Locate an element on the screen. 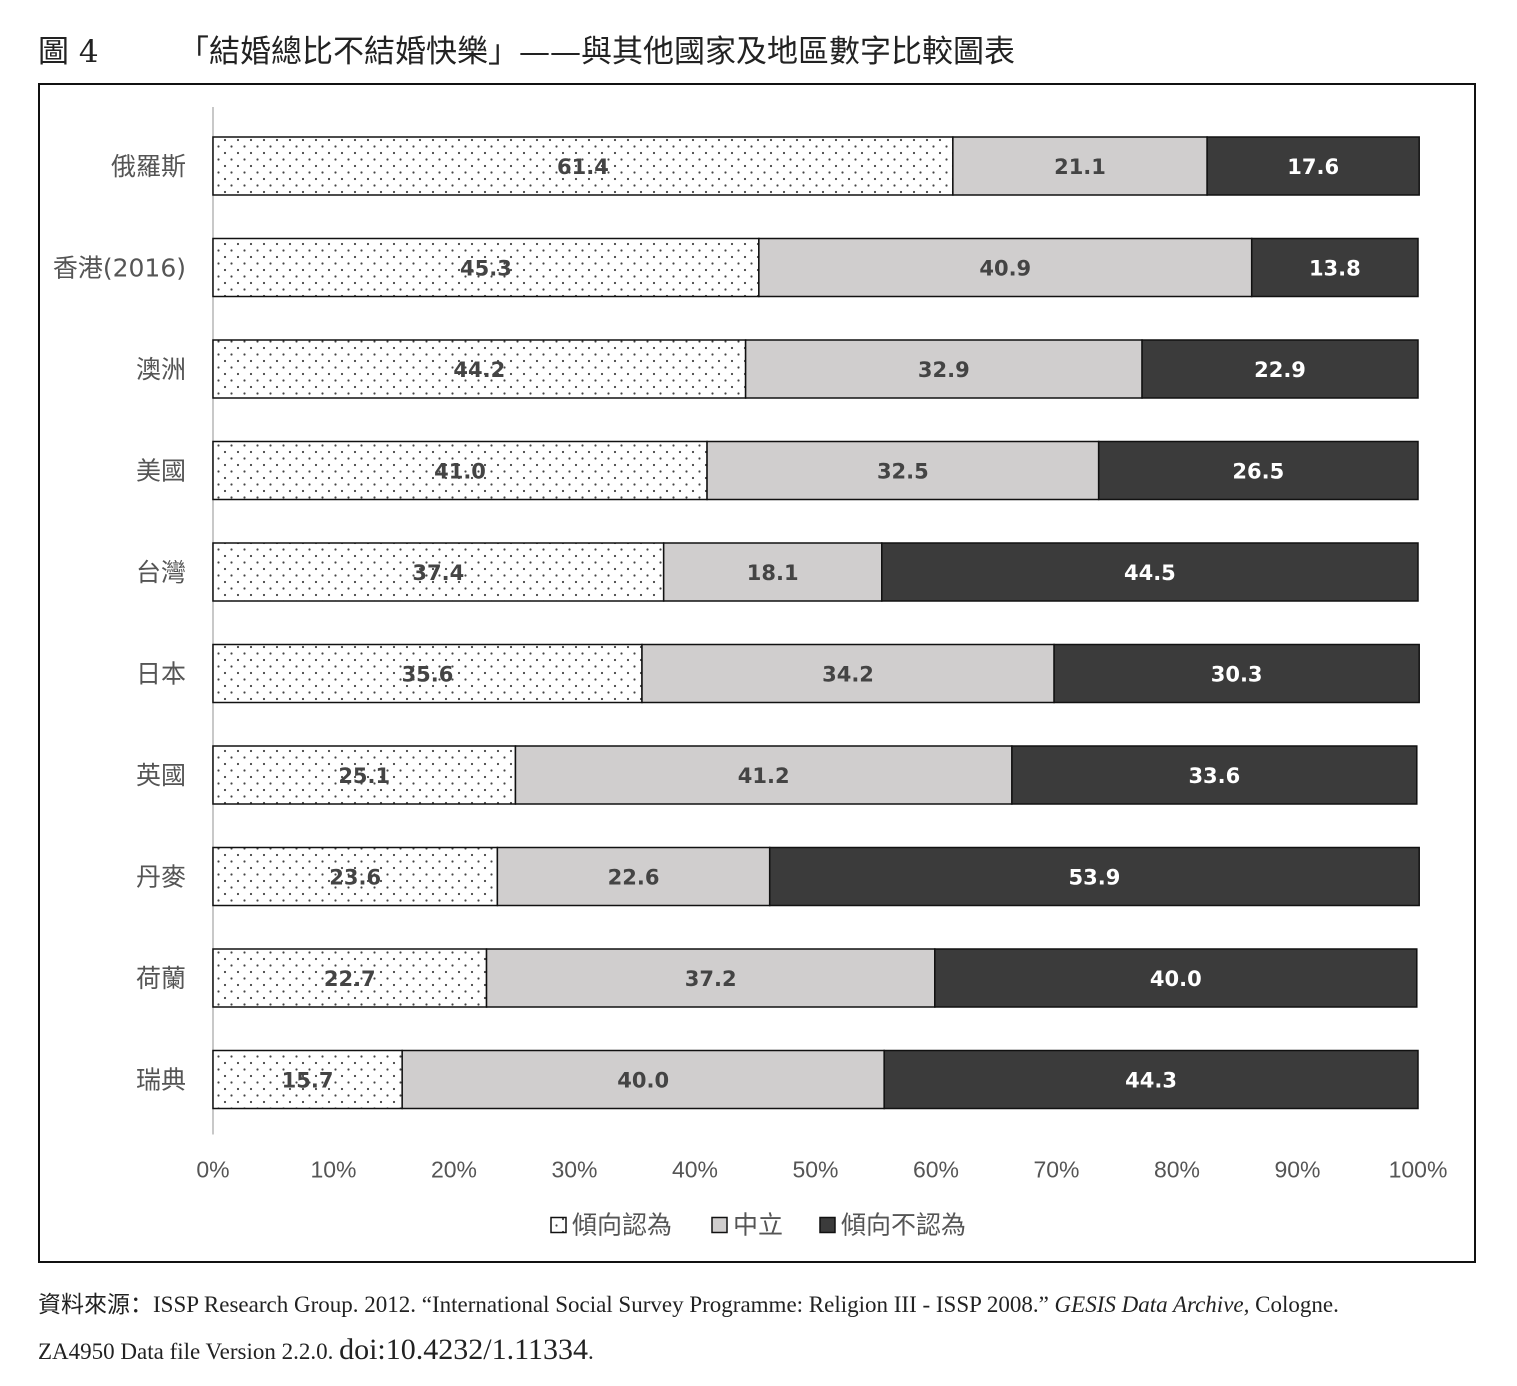 The height and width of the screenshot is (1386, 1517). data-label: 37.4 is located at coordinates (438, 573).